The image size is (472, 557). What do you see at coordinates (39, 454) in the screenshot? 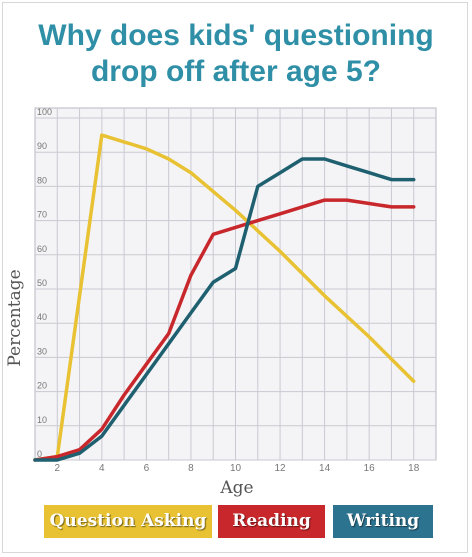
I see `y-tick-label: 0` at bounding box center [39, 454].